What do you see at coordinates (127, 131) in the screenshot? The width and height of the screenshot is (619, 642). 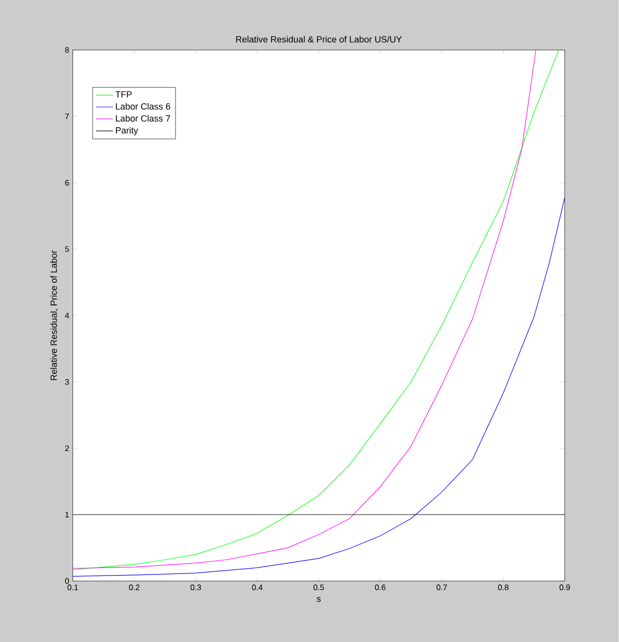 I see `legend-label: Parity` at bounding box center [127, 131].